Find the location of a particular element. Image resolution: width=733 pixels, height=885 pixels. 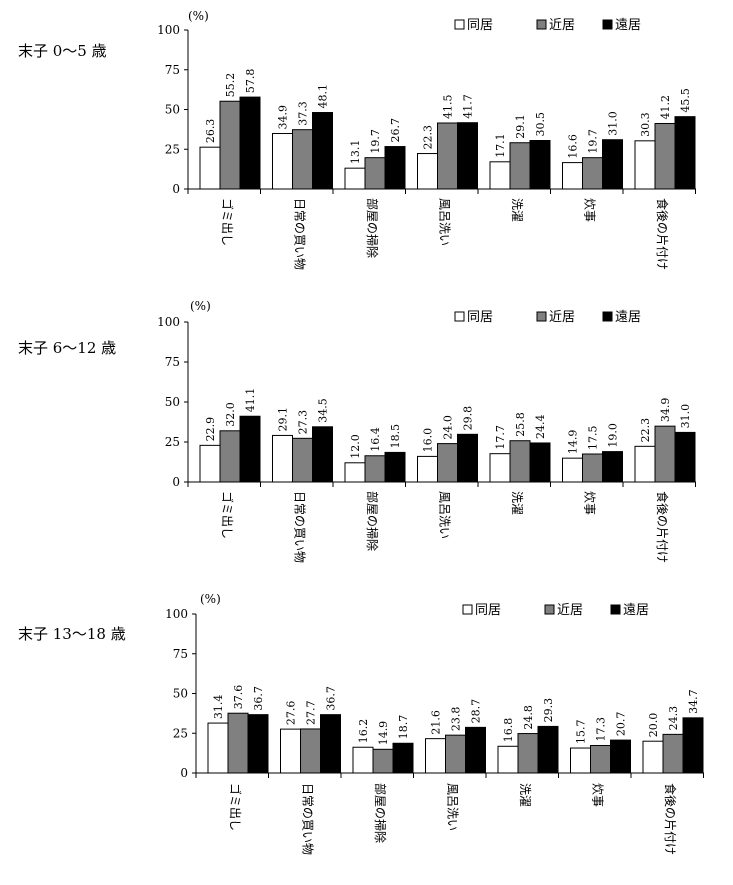

data-label: 24.4 is located at coordinates (540, 426).